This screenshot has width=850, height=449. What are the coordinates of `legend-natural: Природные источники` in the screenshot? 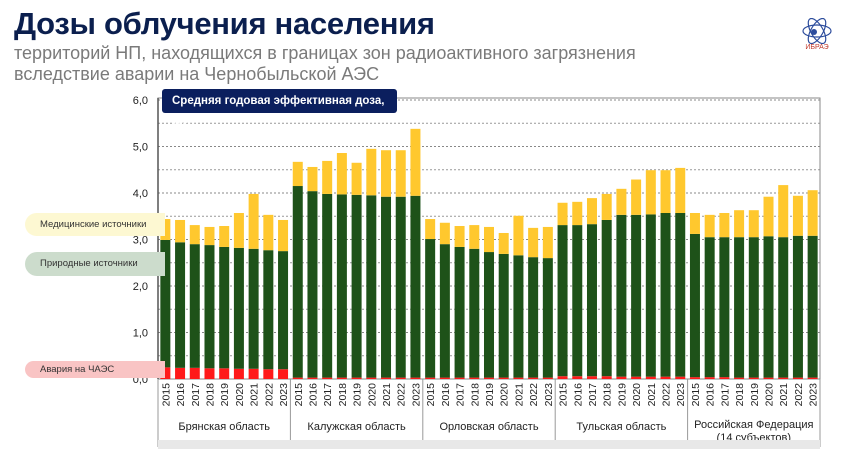 It's located at (95, 264).